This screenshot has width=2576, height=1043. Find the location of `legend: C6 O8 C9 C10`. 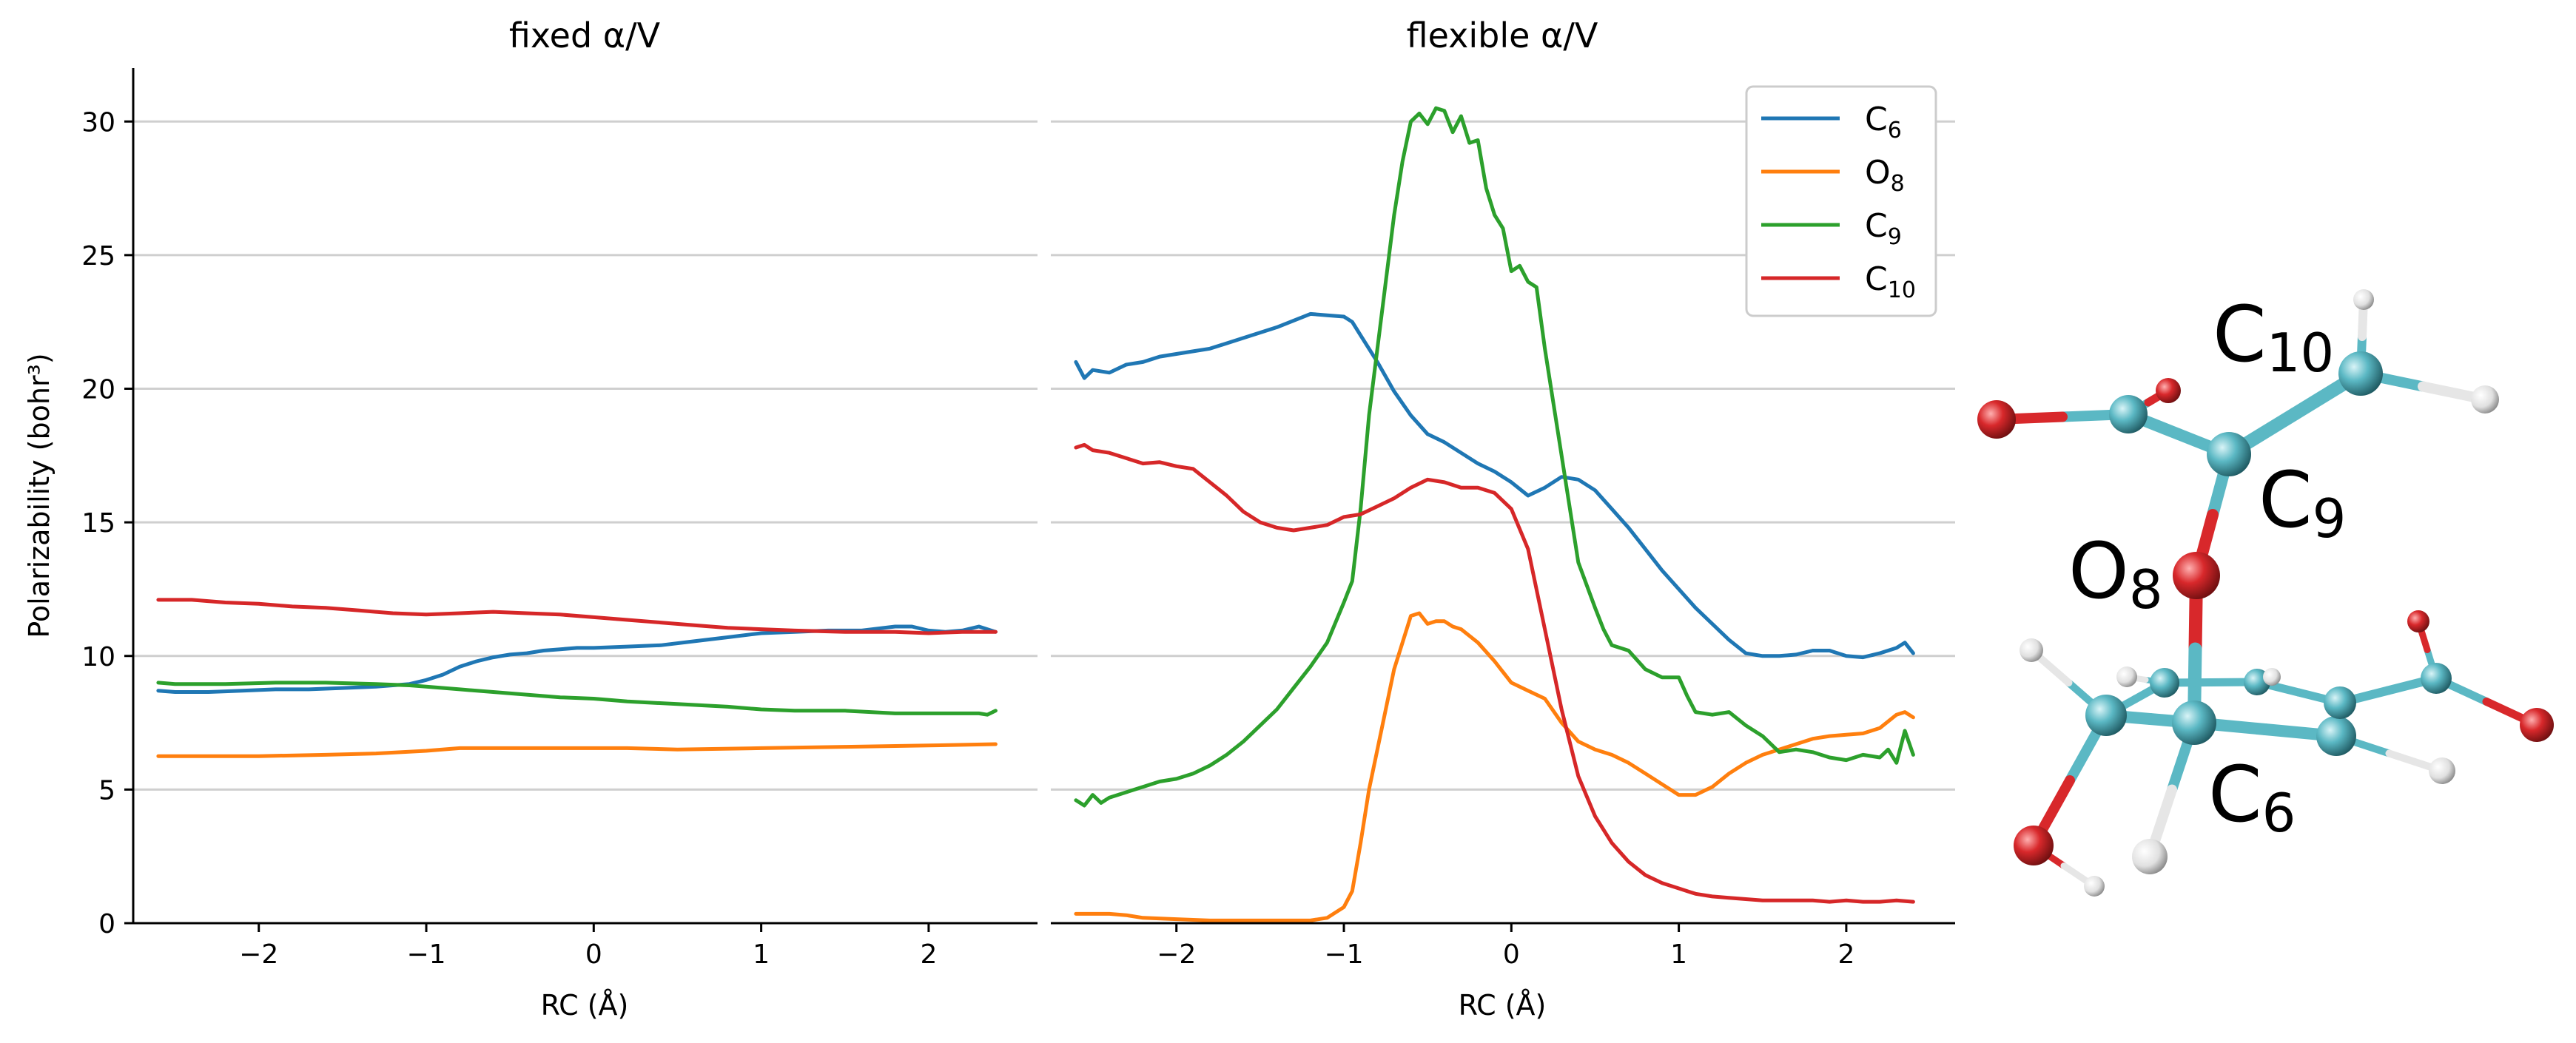

legend: C6 O8 C9 C10 is located at coordinates (1841, 201).